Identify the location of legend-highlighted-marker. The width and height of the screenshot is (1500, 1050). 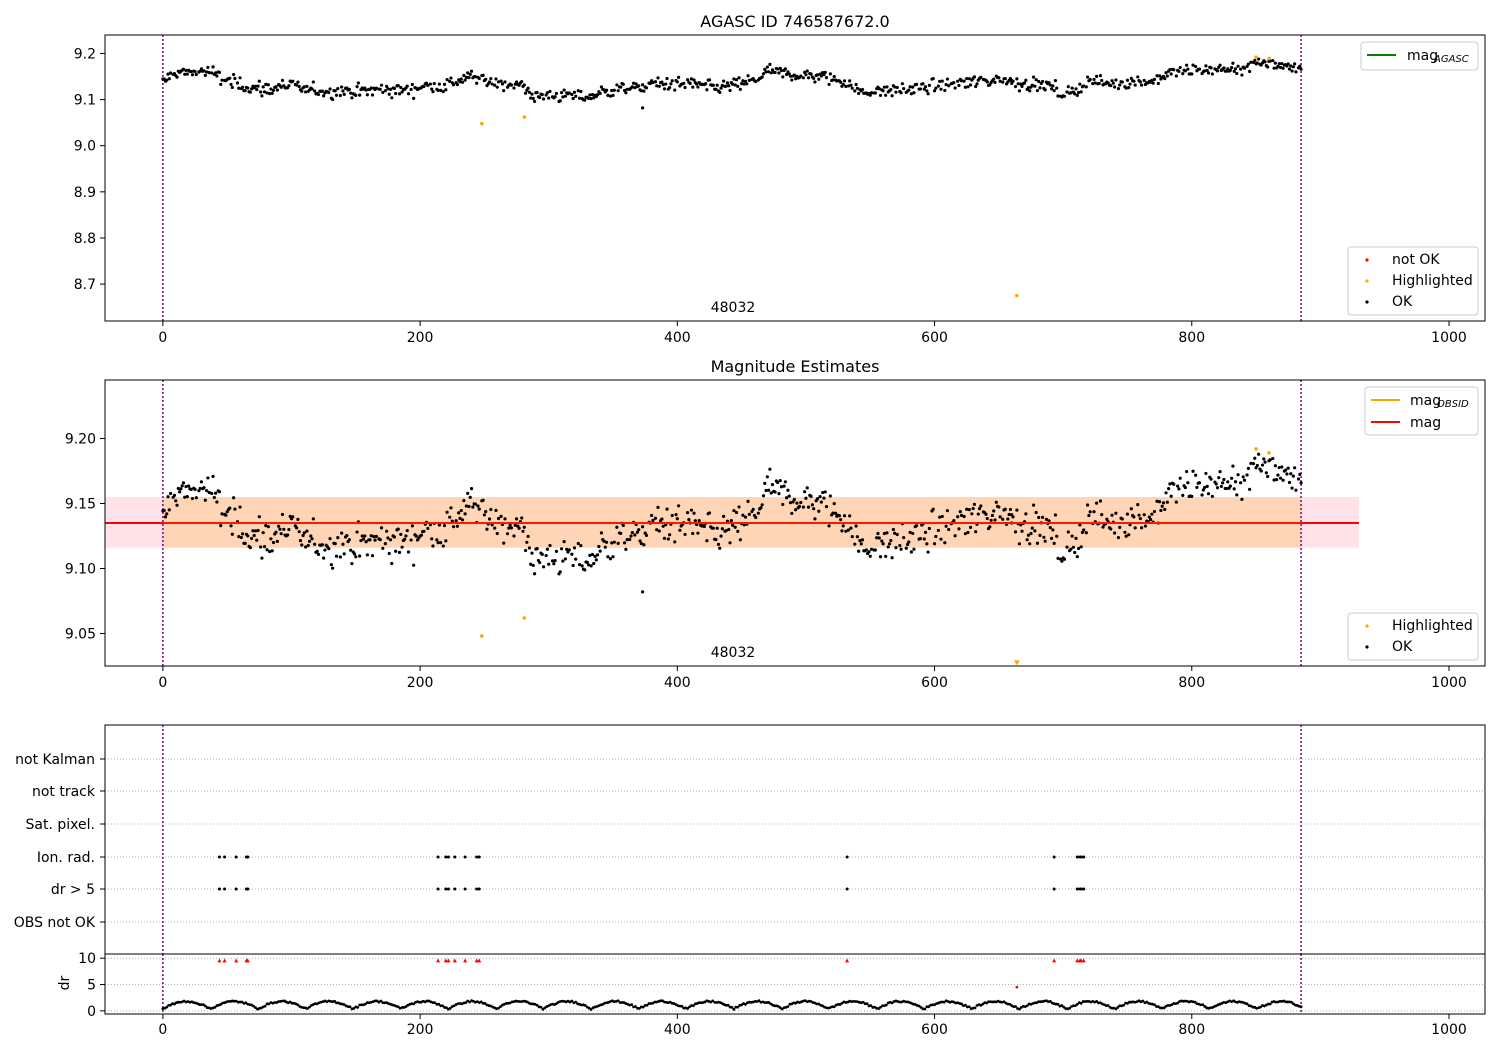
(1367, 626).